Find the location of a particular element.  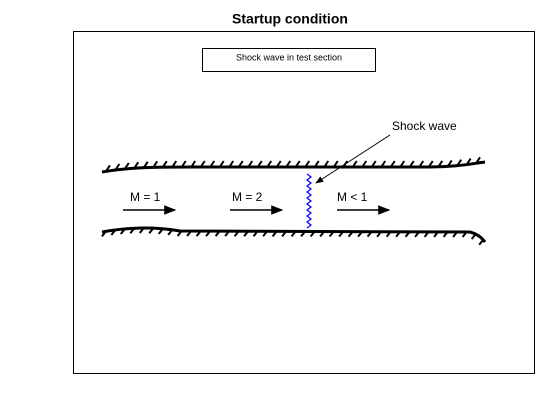

text-box-label: Shock wave in test section is located at coordinates (289, 57).